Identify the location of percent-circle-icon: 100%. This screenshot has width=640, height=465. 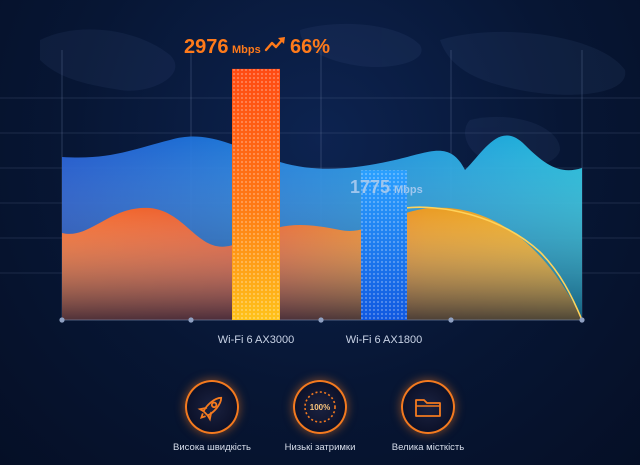
(320, 407).